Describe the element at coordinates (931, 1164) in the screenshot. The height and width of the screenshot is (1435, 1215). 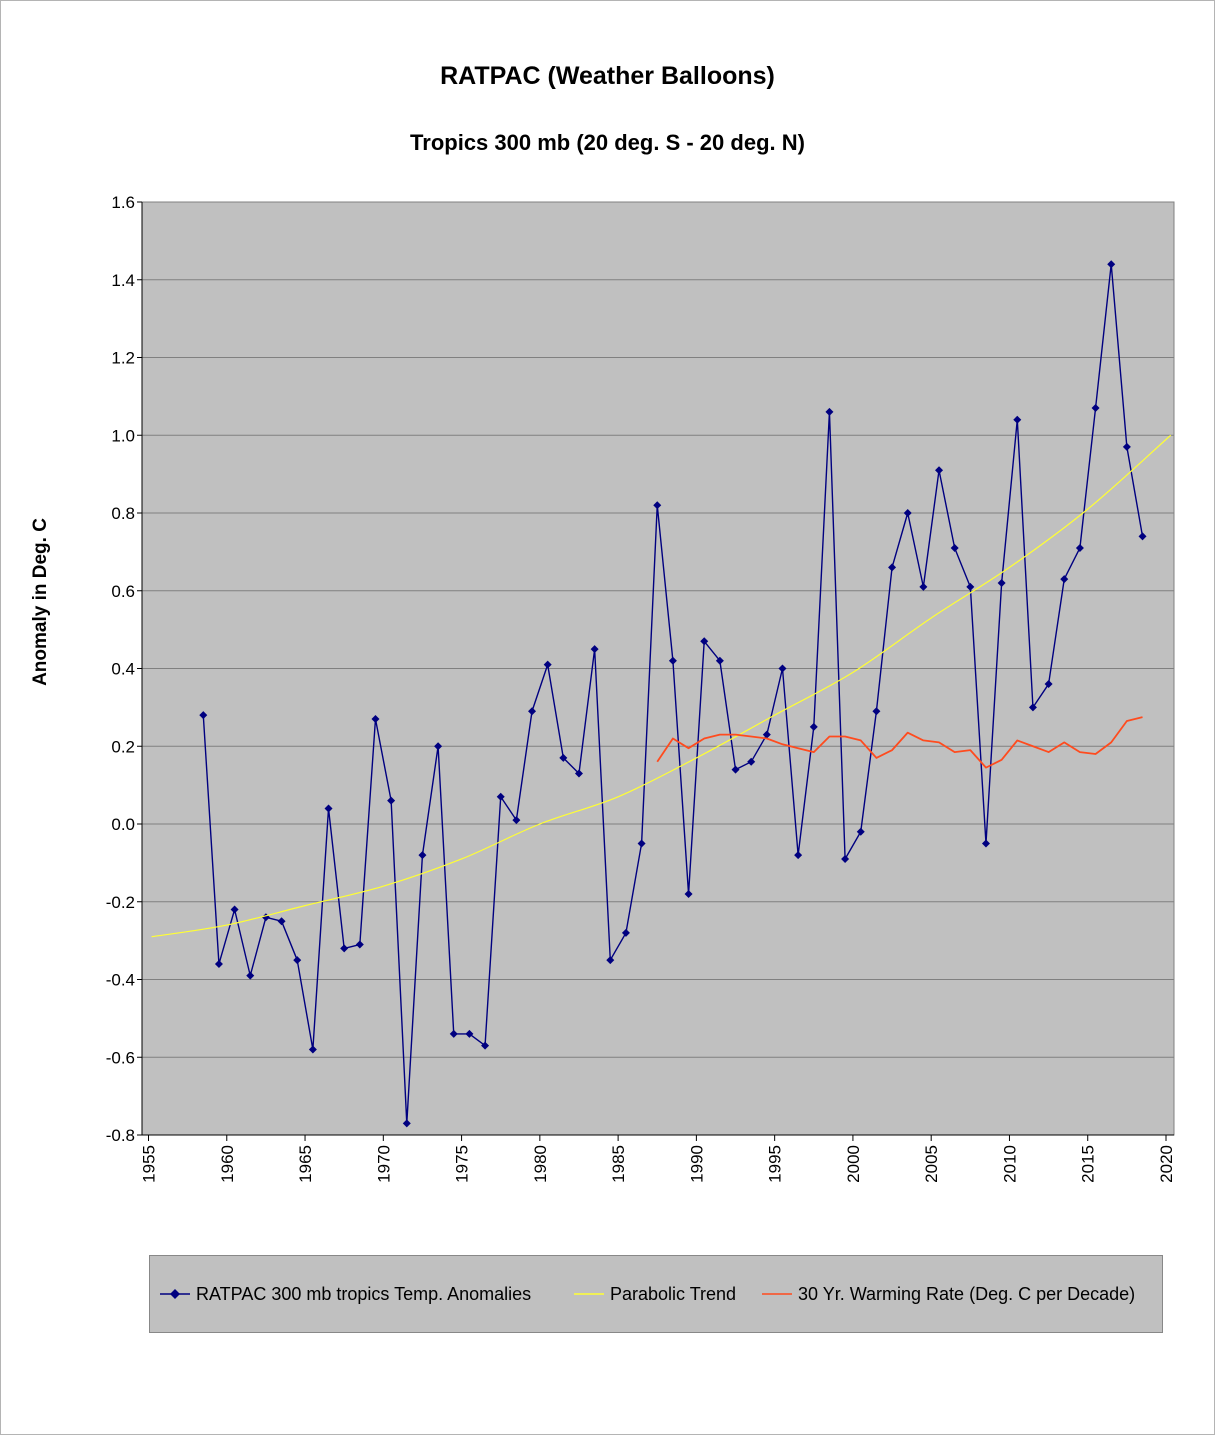
I see `x-tick-label: 2005` at that location.